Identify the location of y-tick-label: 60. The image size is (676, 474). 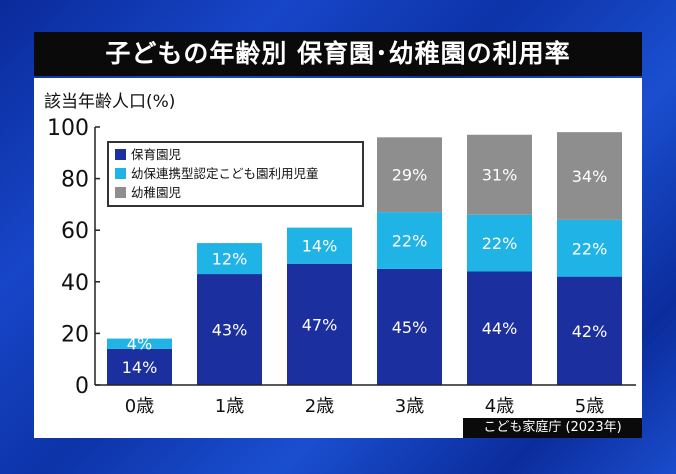
(75, 231).